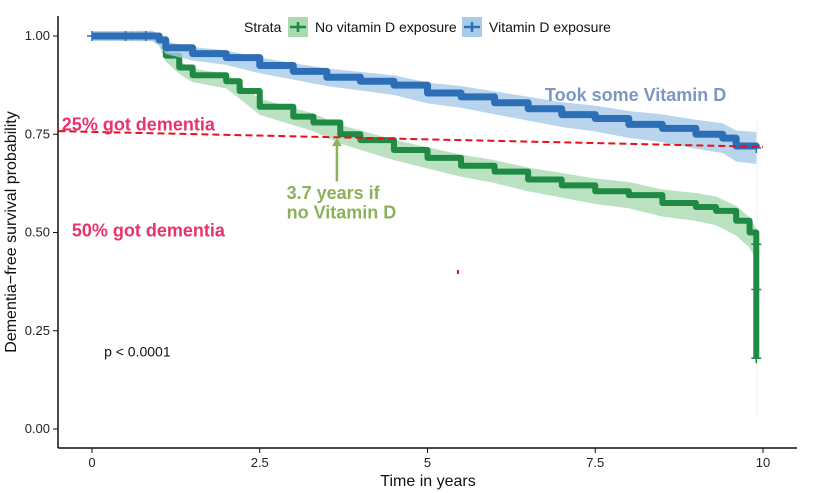 The image size is (816, 493). I want to click on annotation: 3.7 years if, so click(334, 193).